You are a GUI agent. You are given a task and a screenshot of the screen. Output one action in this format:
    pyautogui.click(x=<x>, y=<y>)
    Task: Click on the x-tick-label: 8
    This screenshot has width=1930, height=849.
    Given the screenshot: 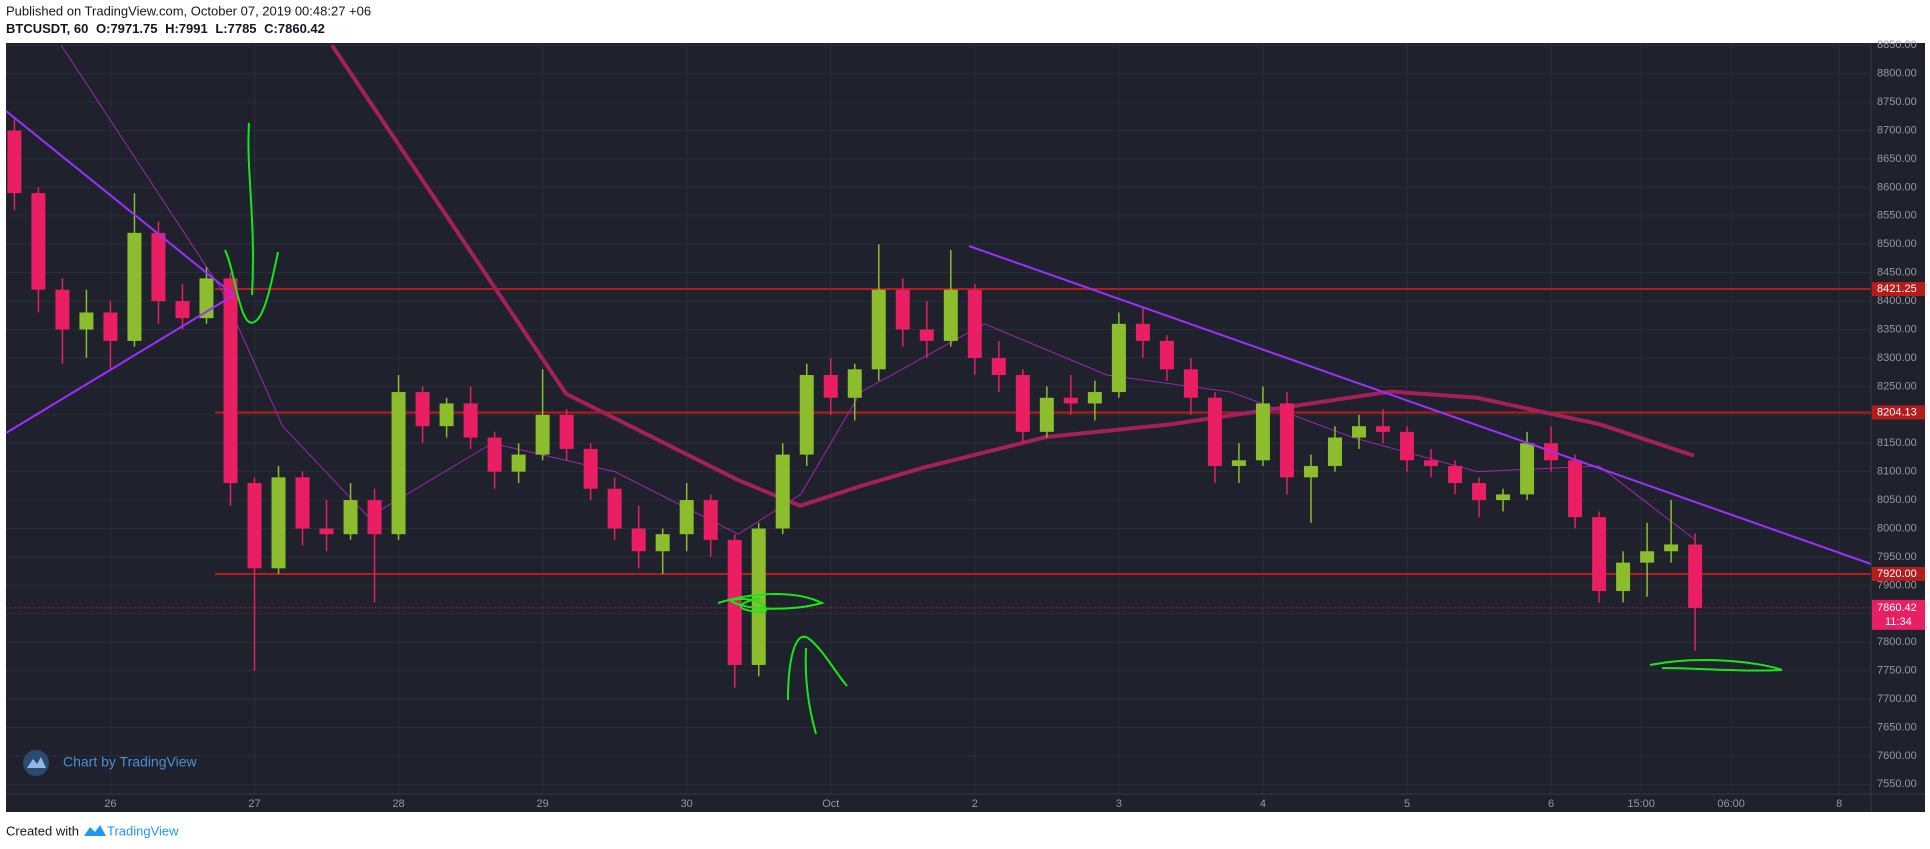 What is the action you would take?
    pyautogui.click(x=1839, y=804)
    